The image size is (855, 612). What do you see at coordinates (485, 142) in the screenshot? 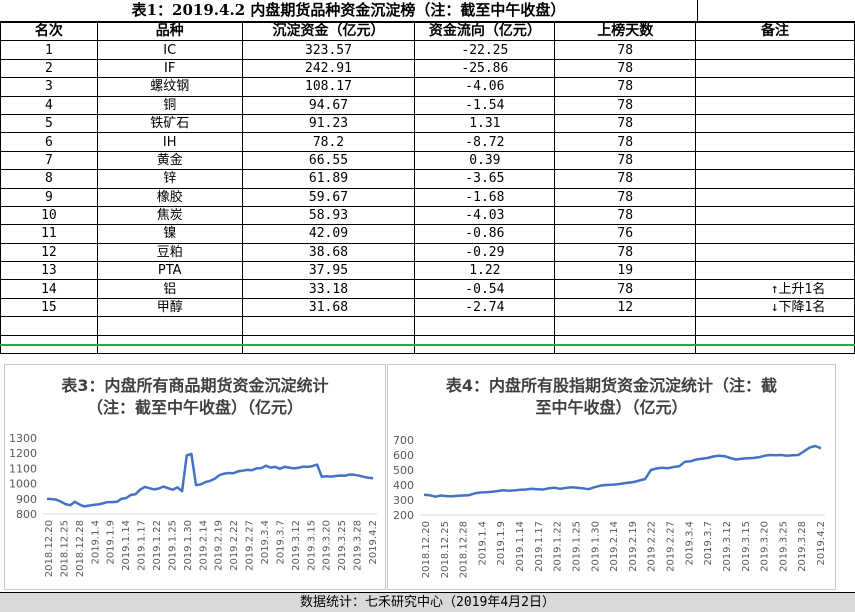
I see `cell-fund-flow: -8.72` at bounding box center [485, 142].